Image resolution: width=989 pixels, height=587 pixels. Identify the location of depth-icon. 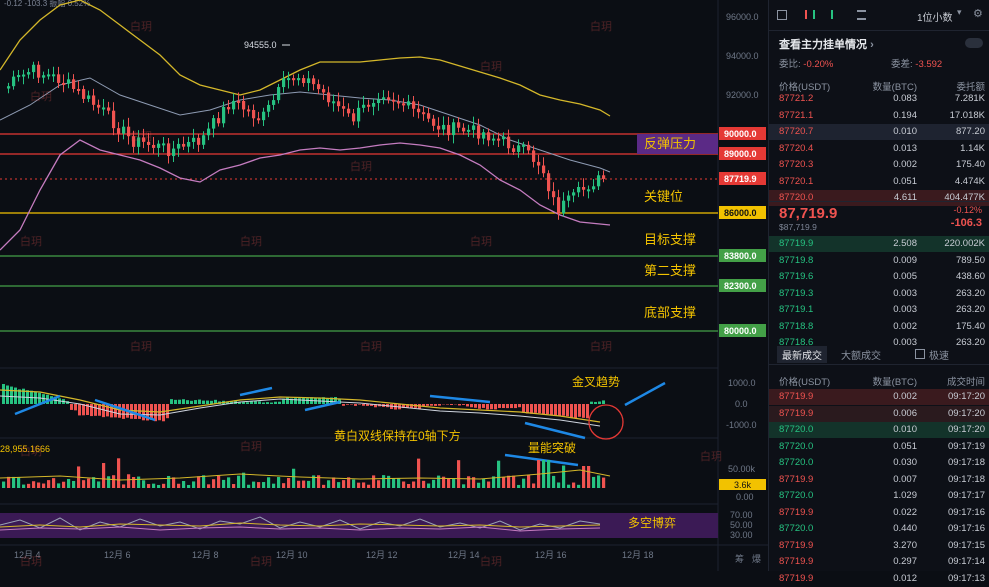
(782, 15).